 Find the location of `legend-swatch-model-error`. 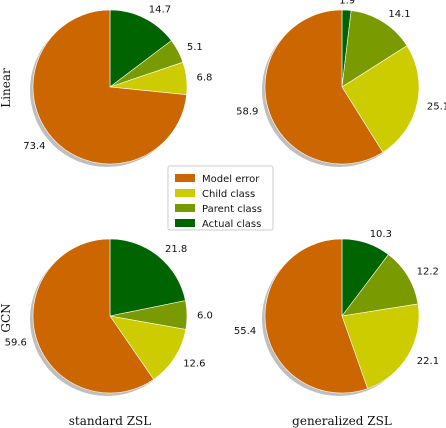

legend-swatch-model-error is located at coordinates (185, 178).